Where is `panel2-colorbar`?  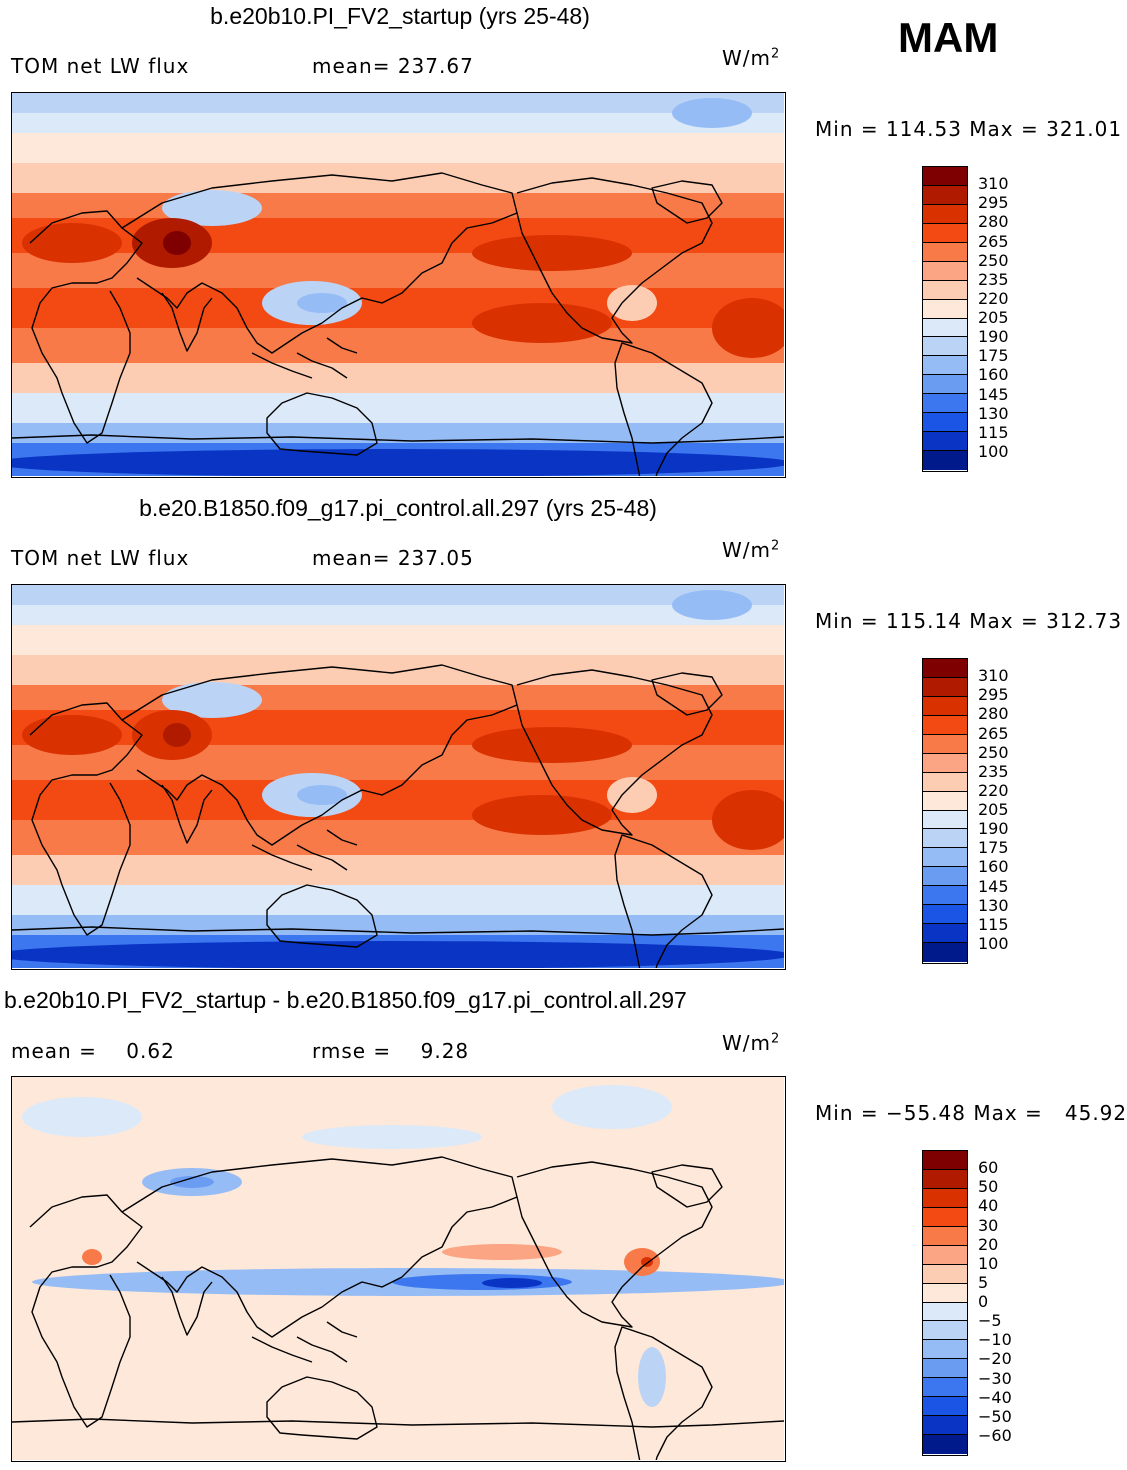 panel2-colorbar is located at coordinates (945, 811).